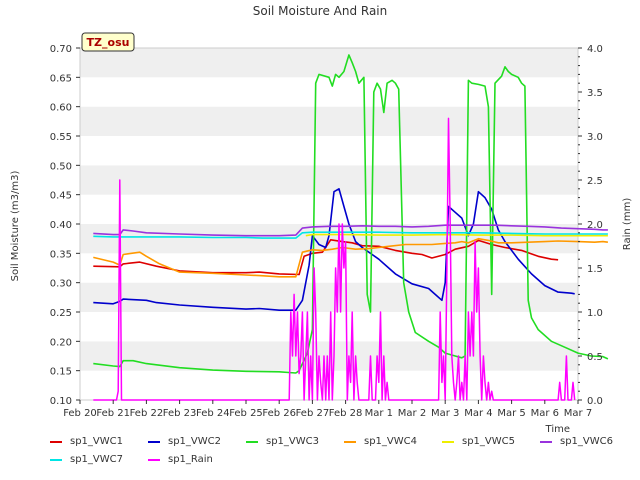 The width and height of the screenshot is (640, 480). I want to click on x-tick-label: Feb 26, so click(279, 413).